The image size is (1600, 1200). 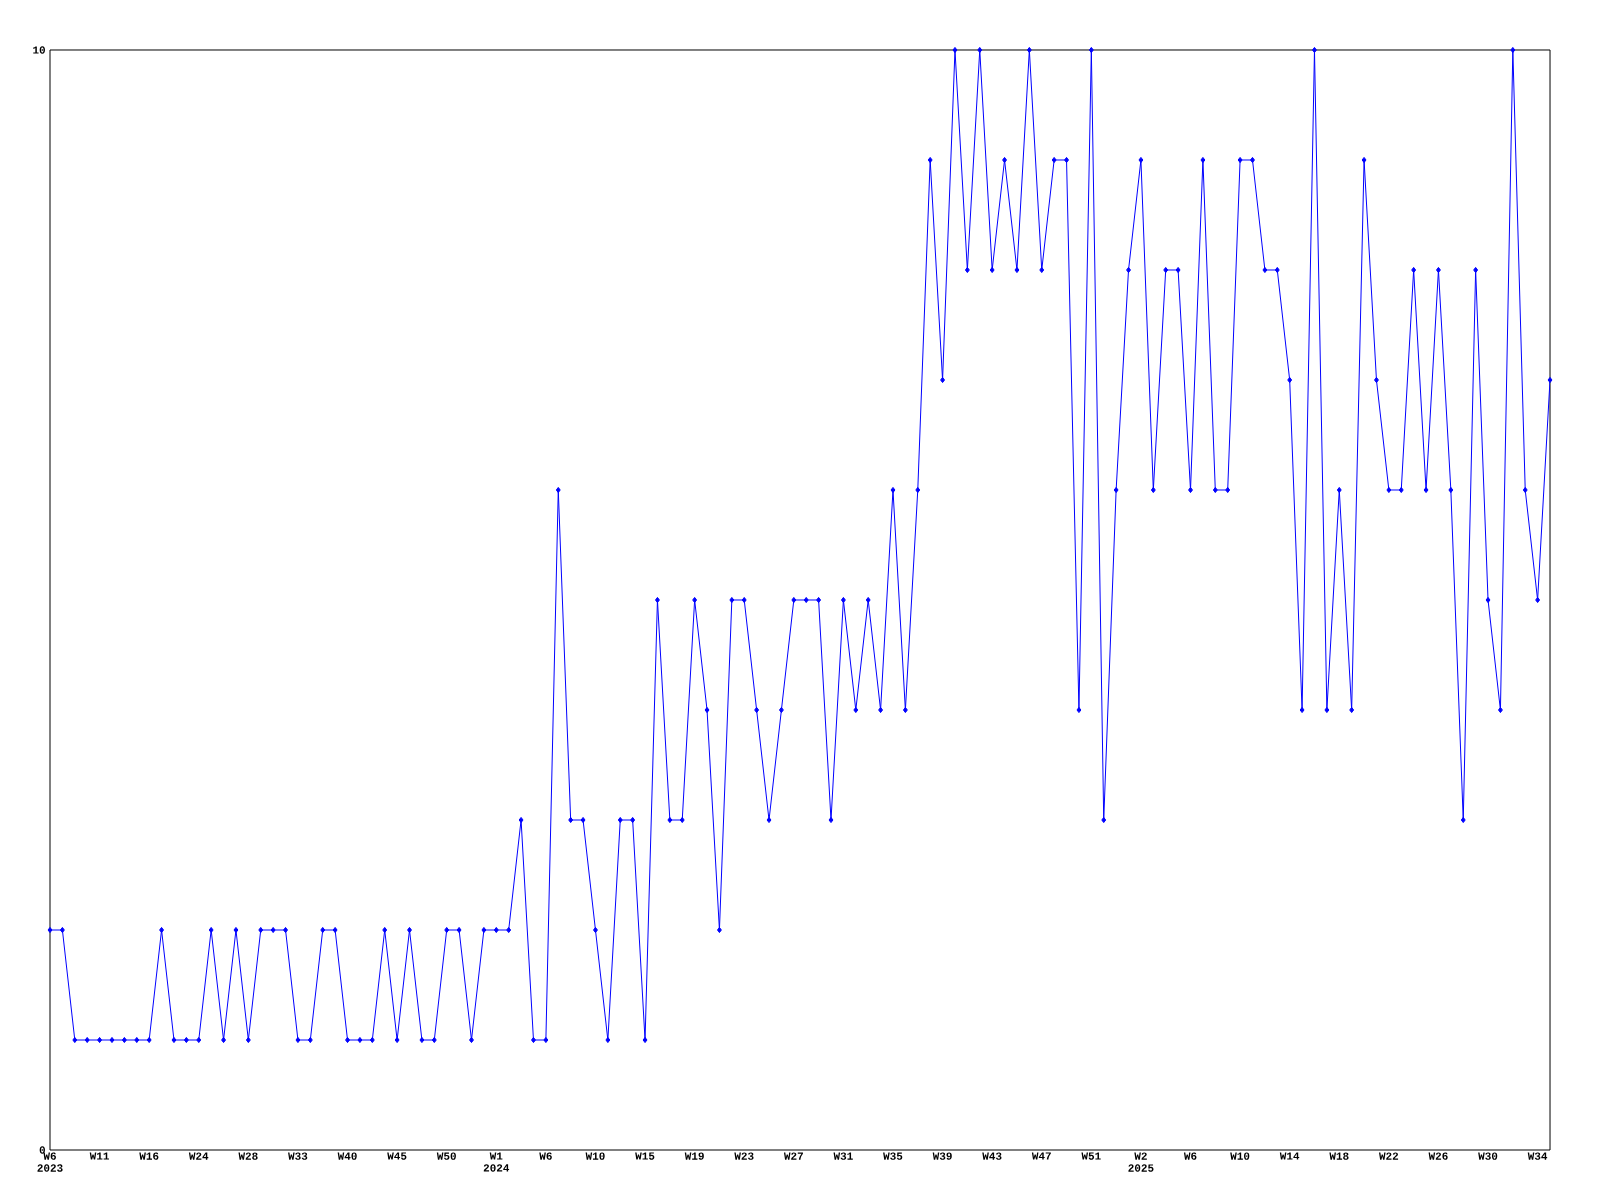 I want to click on x-tick-label: W34, so click(x=1537, y=1156).